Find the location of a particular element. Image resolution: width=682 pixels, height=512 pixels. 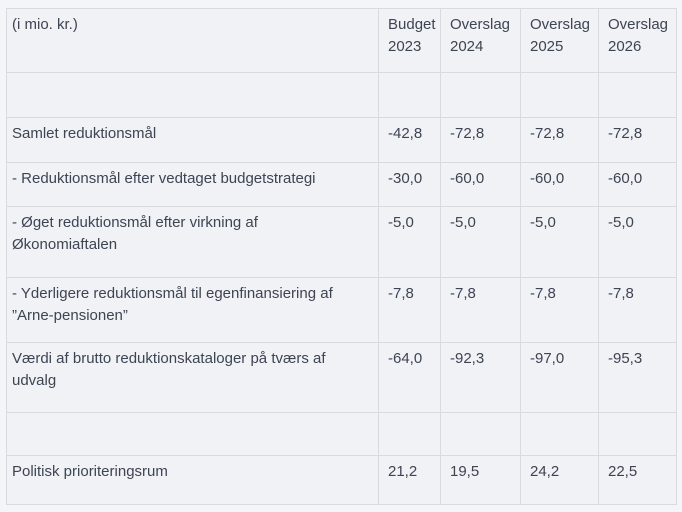

cell-value: 19,5 is located at coordinates (480, 480).